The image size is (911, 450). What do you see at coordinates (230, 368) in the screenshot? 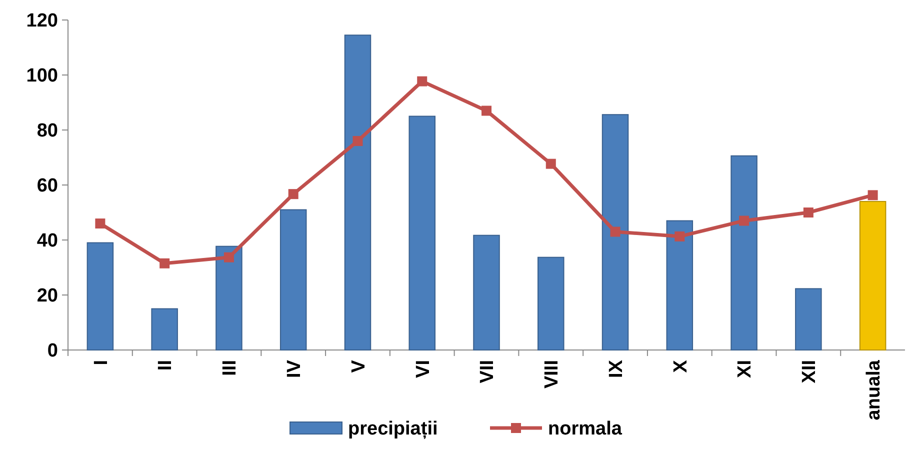
I see `x-tick-label: III` at bounding box center [230, 368].